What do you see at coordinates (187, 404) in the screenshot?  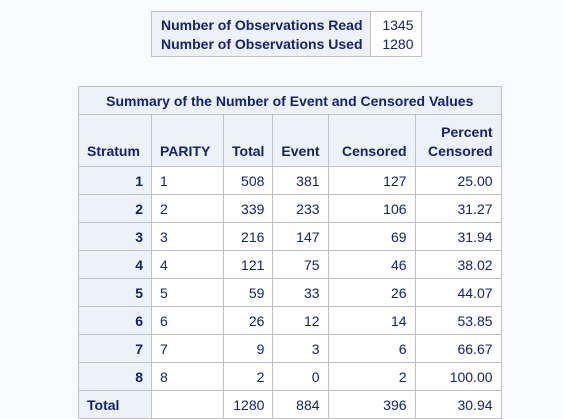 I see `total-row-parity` at bounding box center [187, 404].